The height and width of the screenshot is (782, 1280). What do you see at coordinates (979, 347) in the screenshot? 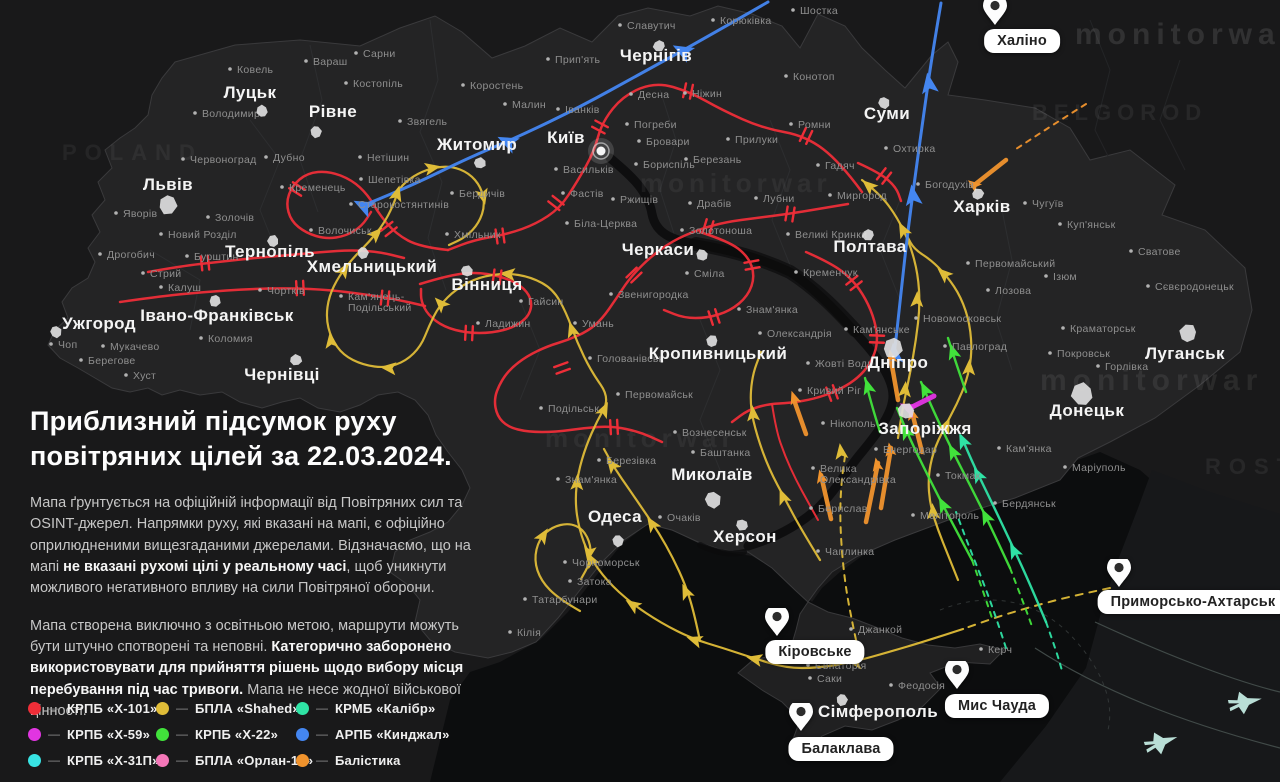
I see `town-label: Павлоград` at bounding box center [979, 347].